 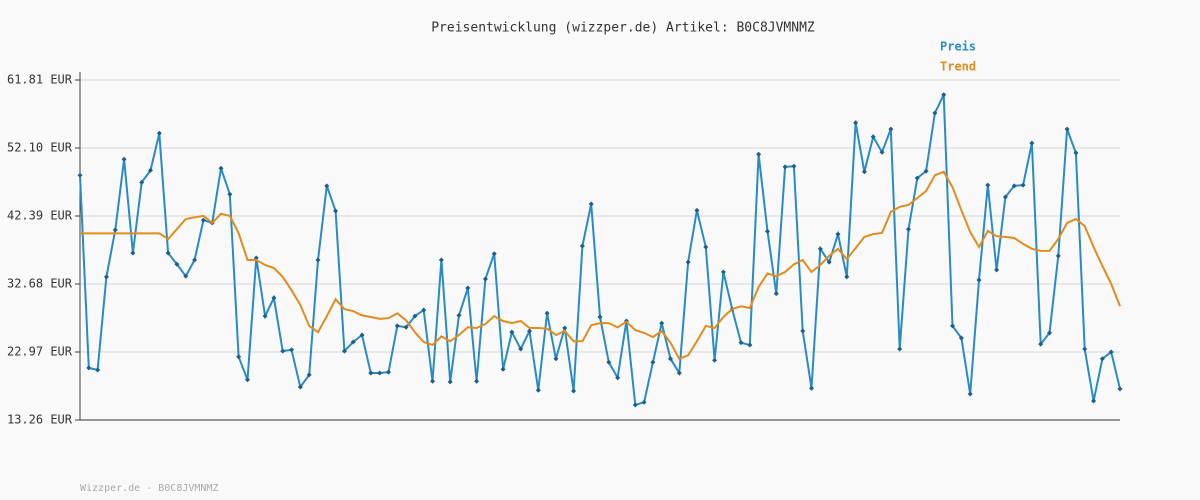 What do you see at coordinates (40, 284) in the screenshot?
I see `y-tick-label: 32.68 EUR` at bounding box center [40, 284].